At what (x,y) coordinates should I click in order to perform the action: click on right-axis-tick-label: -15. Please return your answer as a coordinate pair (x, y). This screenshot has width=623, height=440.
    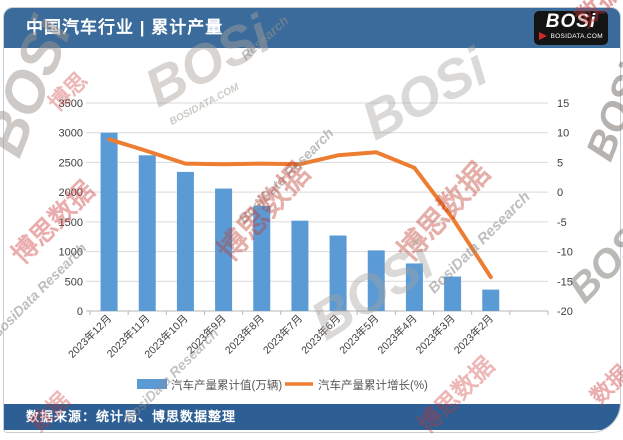
    Looking at the image, I should click on (565, 282).